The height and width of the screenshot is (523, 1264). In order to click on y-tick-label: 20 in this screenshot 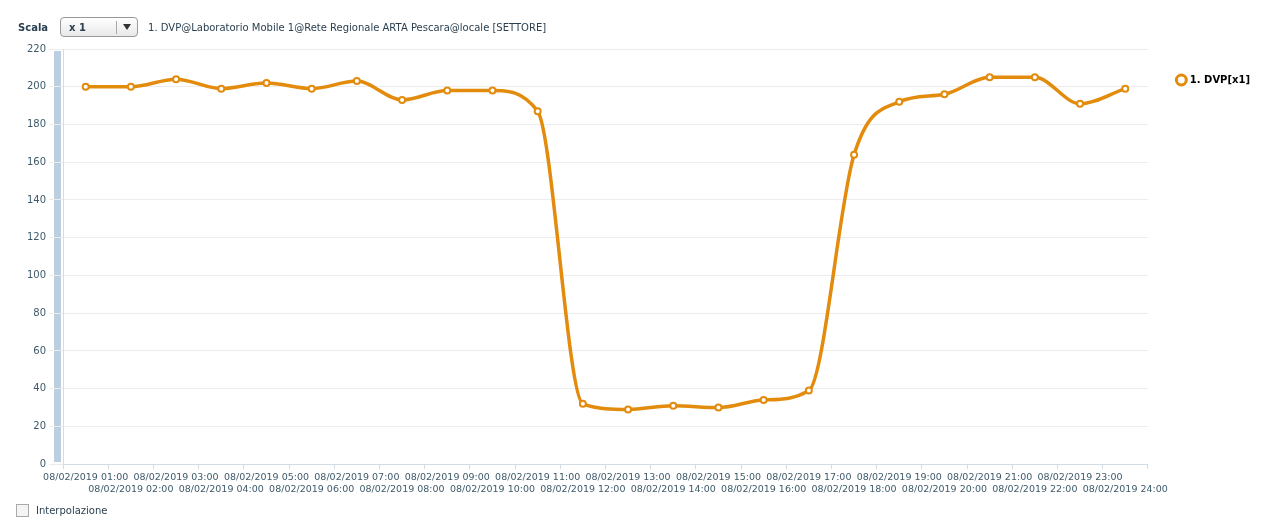, I will do `click(40, 426)`.